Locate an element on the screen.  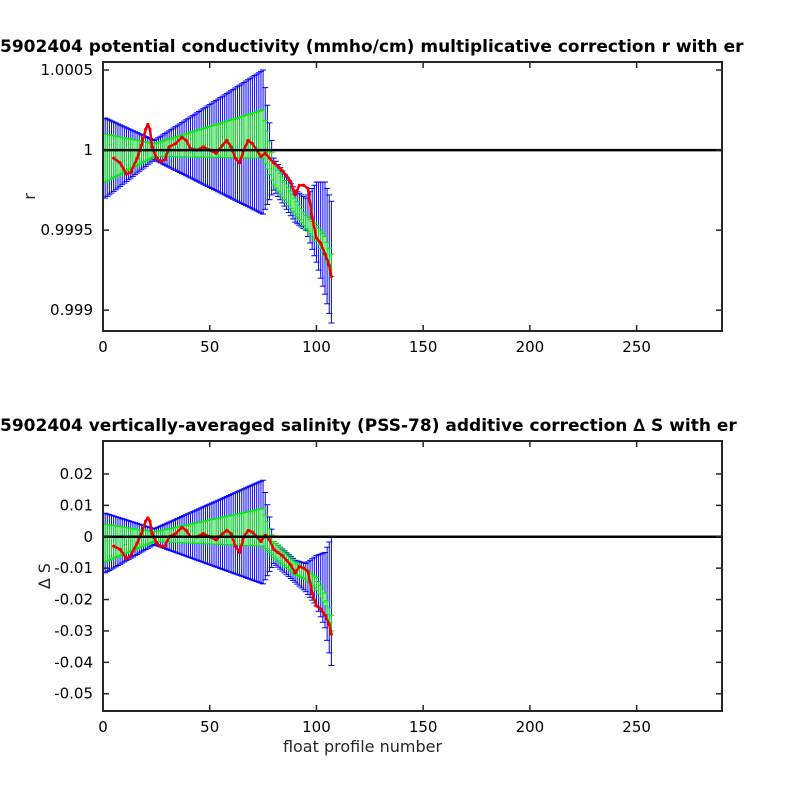
y-tick-label: 1.0005 is located at coordinates (67, 70).